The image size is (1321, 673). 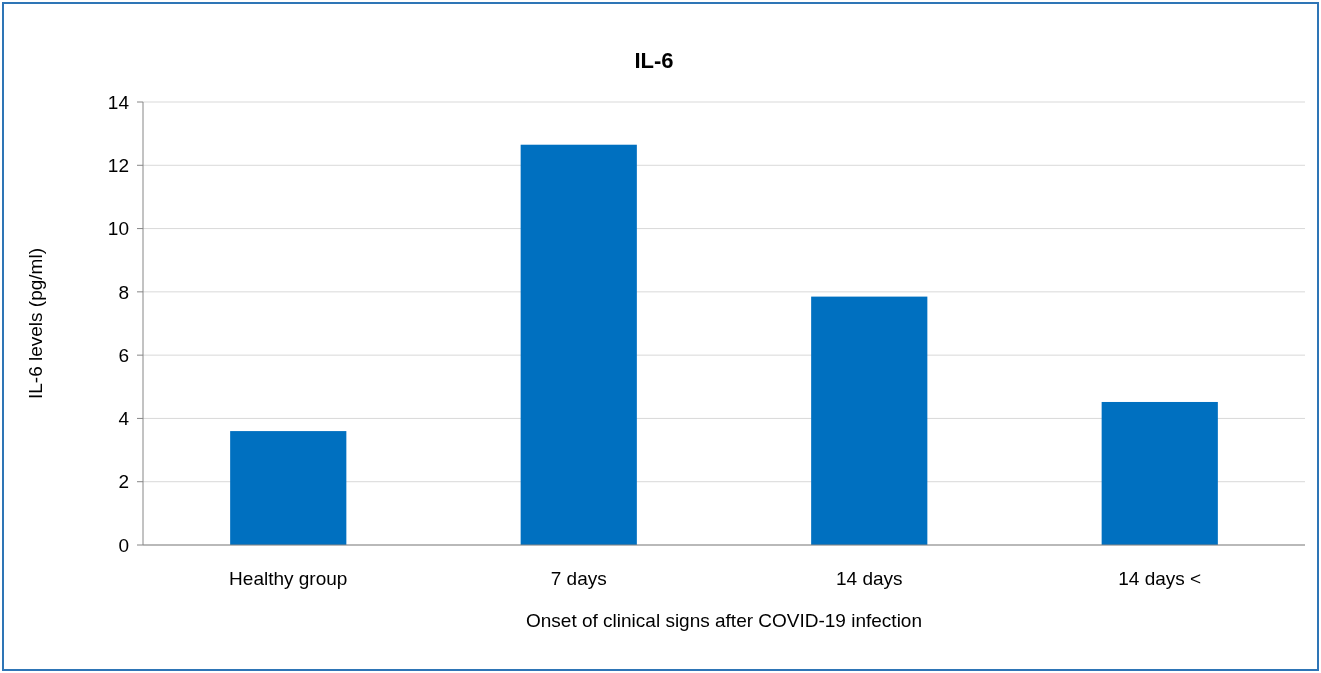 What do you see at coordinates (724, 620) in the screenshot?
I see `x-axis-title: Onset of clinical signs after COVID-19 infection` at bounding box center [724, 620].